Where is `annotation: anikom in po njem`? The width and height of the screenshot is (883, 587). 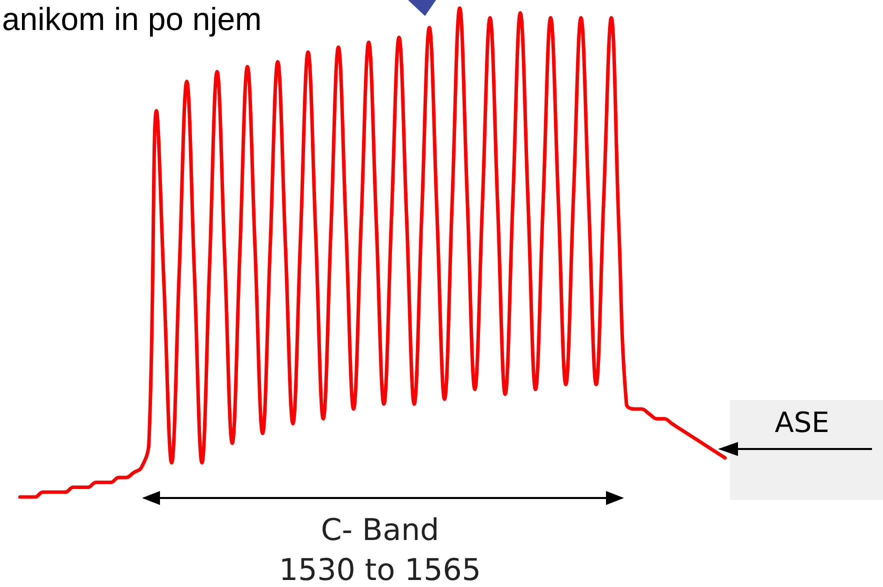 annotation: anikom in po njem is located at coordinates (132, 19).